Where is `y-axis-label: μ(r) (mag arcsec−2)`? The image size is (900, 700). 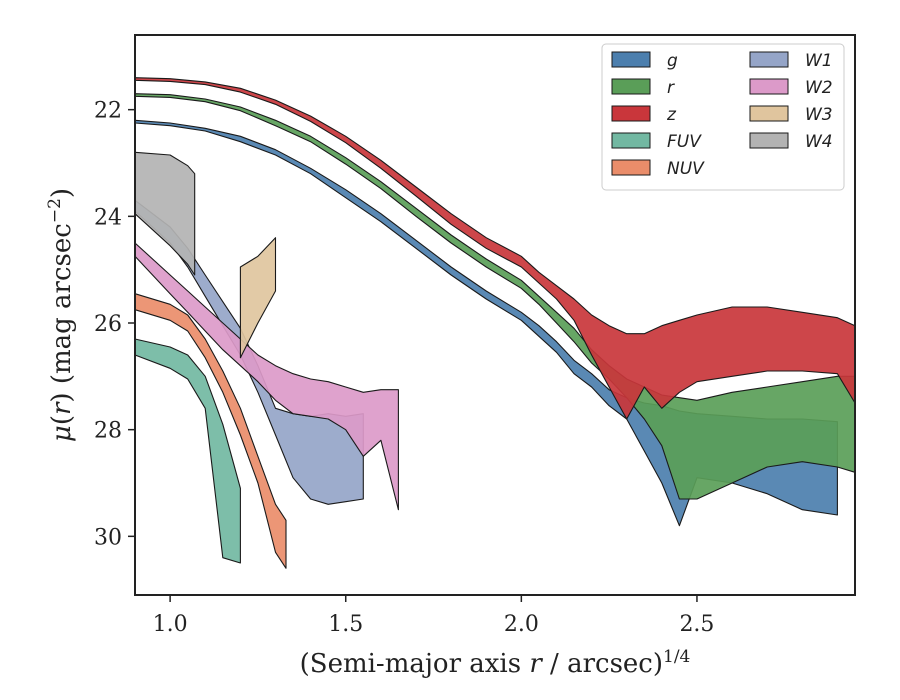 y-axis-label: μ(r) (mag arcsec−2) is located at coordinates (61, 315).